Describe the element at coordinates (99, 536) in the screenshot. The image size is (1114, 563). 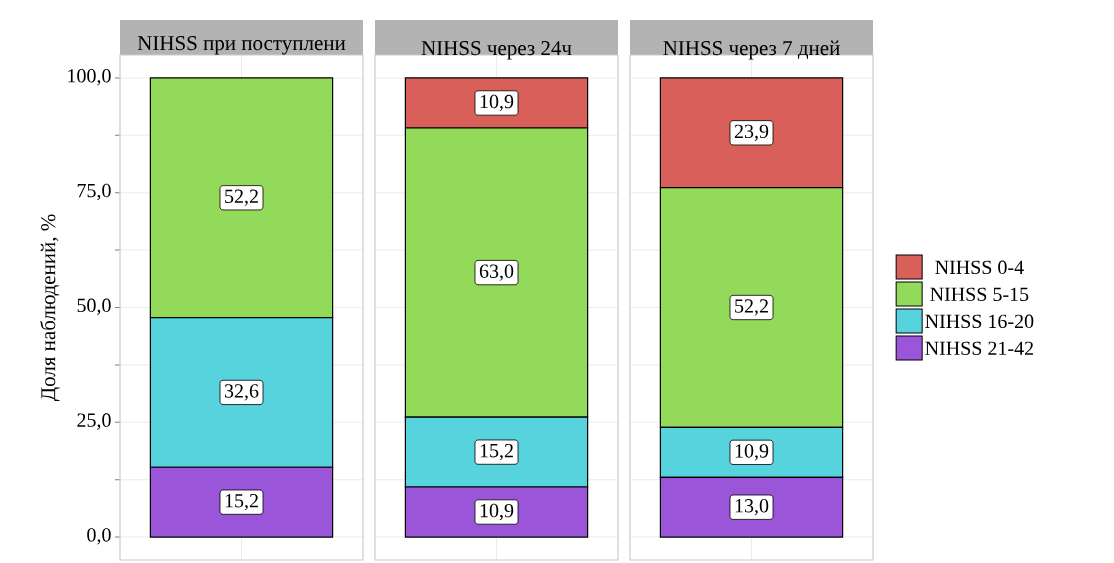
I see `y-tick-label: 0,0` at that location.